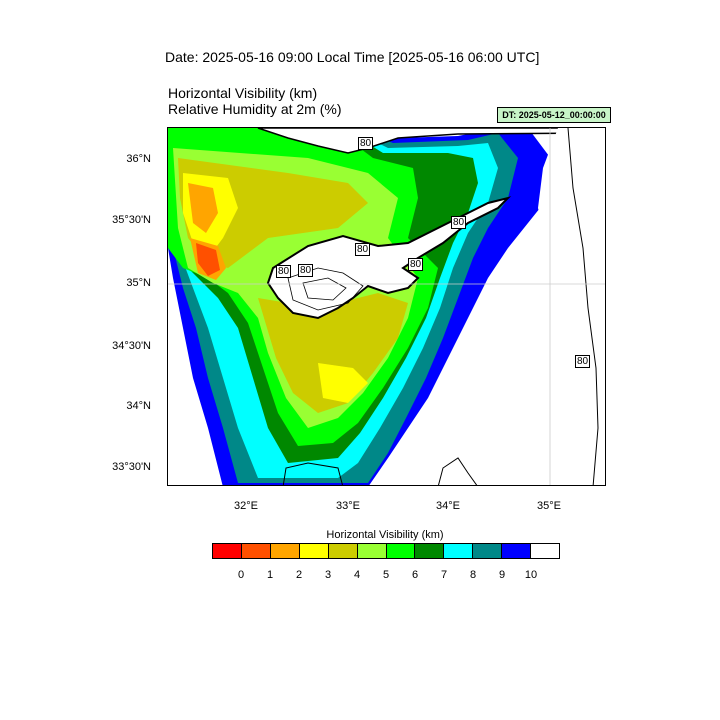 The width and height of the screenshot is (720, 720). What do you see at coordinates (431, 141) in the screenshot?
I see `turkey-landmass` at bounding box center [431, 141].